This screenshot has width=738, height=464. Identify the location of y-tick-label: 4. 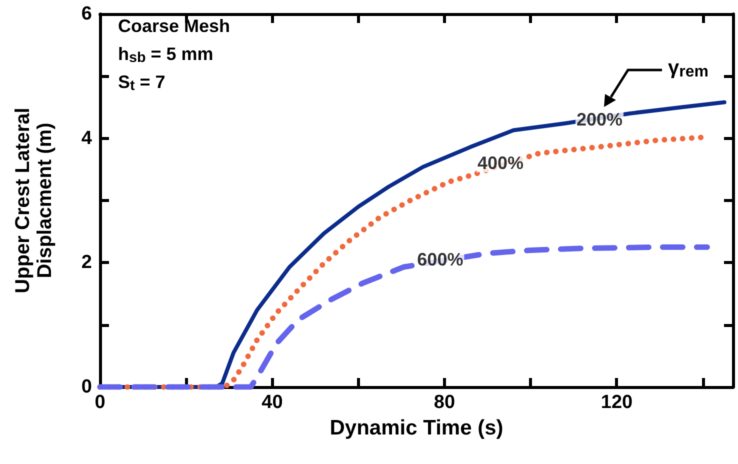
(86, 138).